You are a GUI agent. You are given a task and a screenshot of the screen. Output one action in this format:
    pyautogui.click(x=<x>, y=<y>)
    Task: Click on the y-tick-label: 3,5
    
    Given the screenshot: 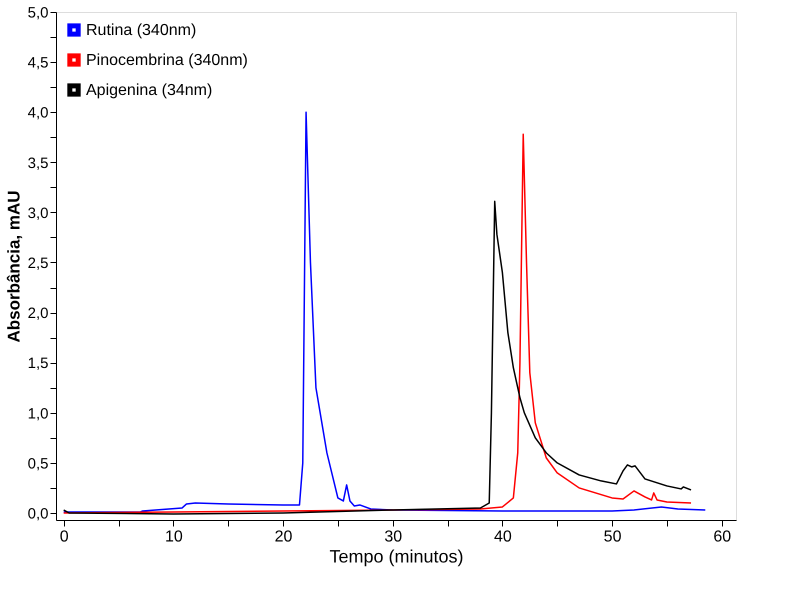 What is the action you would take?
    pyautogui.click(x=38, y=163)
    